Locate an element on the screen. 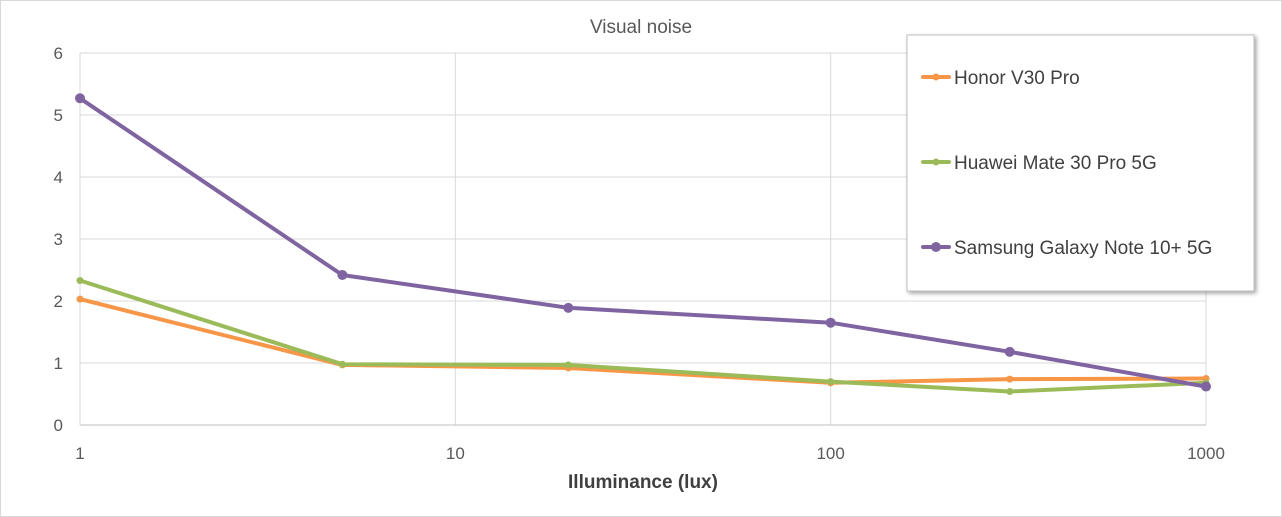  x-tick-label: 100 is located at coordinates (830, 453).